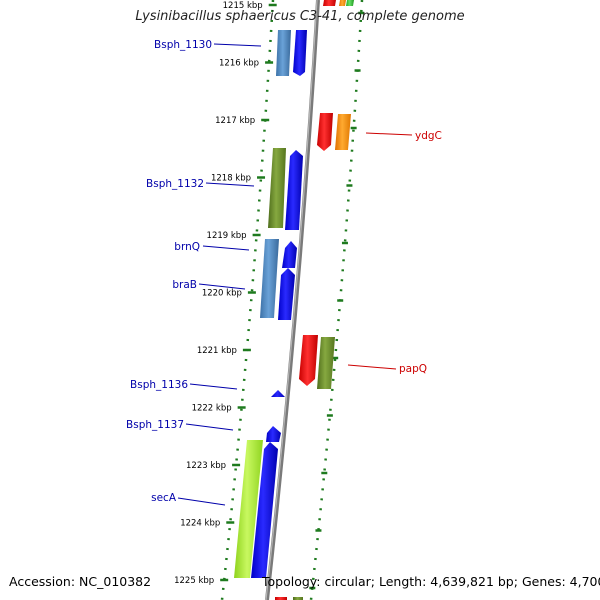 This screenshot has height=600, width=600. Describe the element at coordinates (200, 524) in the screenshot. I see `tick-label: 1224 kbp` at that location.